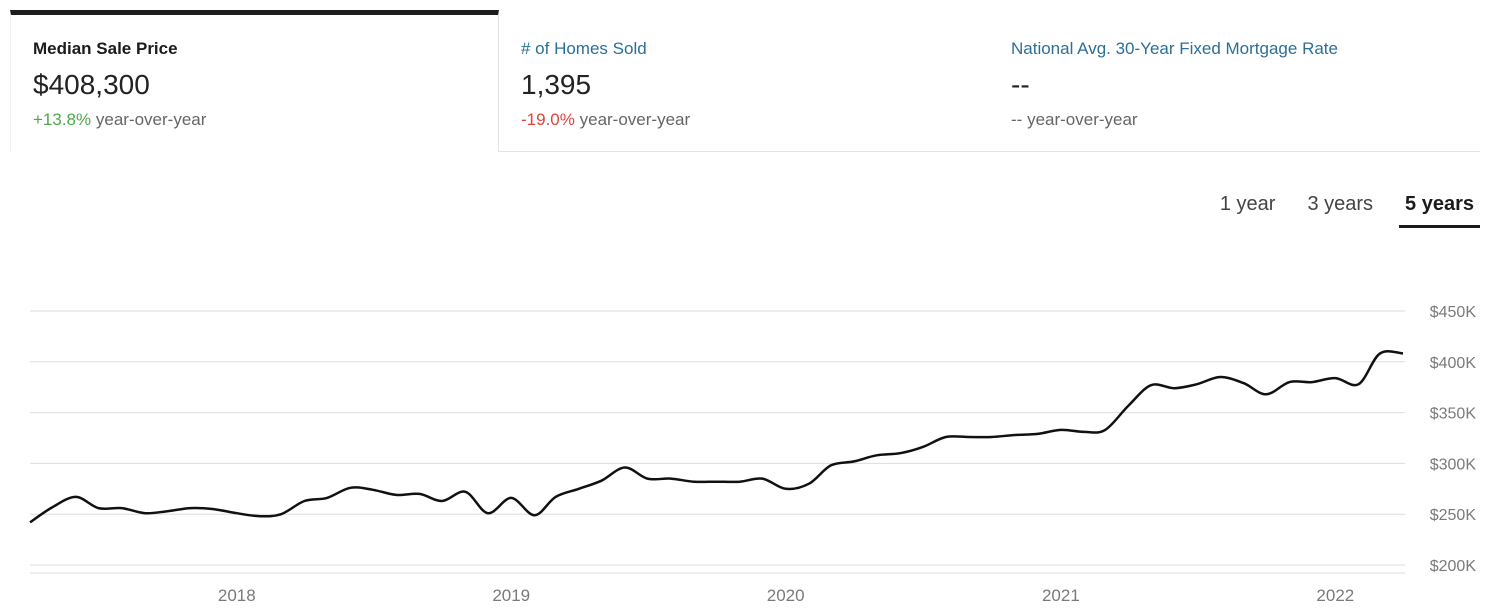  What do you see at coordinates (1017, 119) in the screenshot?
I see `change-percent: --` at bounding box center [1017, 119].